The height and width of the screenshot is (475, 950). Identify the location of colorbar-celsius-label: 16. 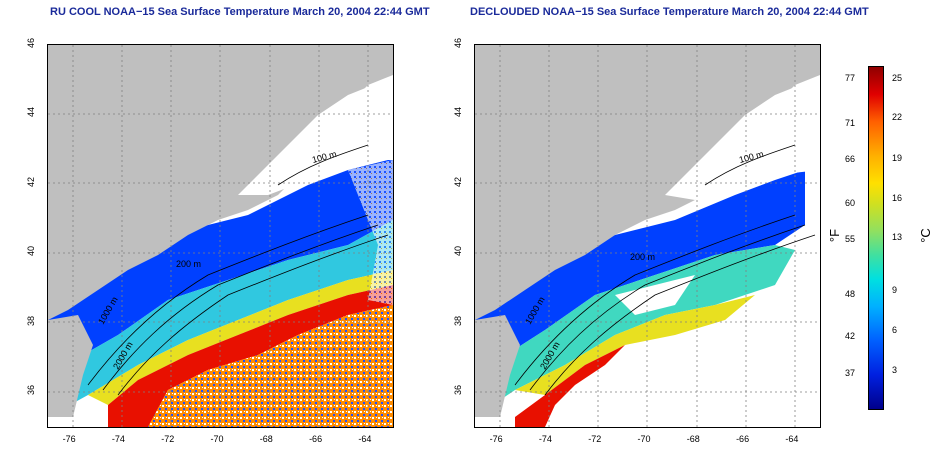
(897, 198).